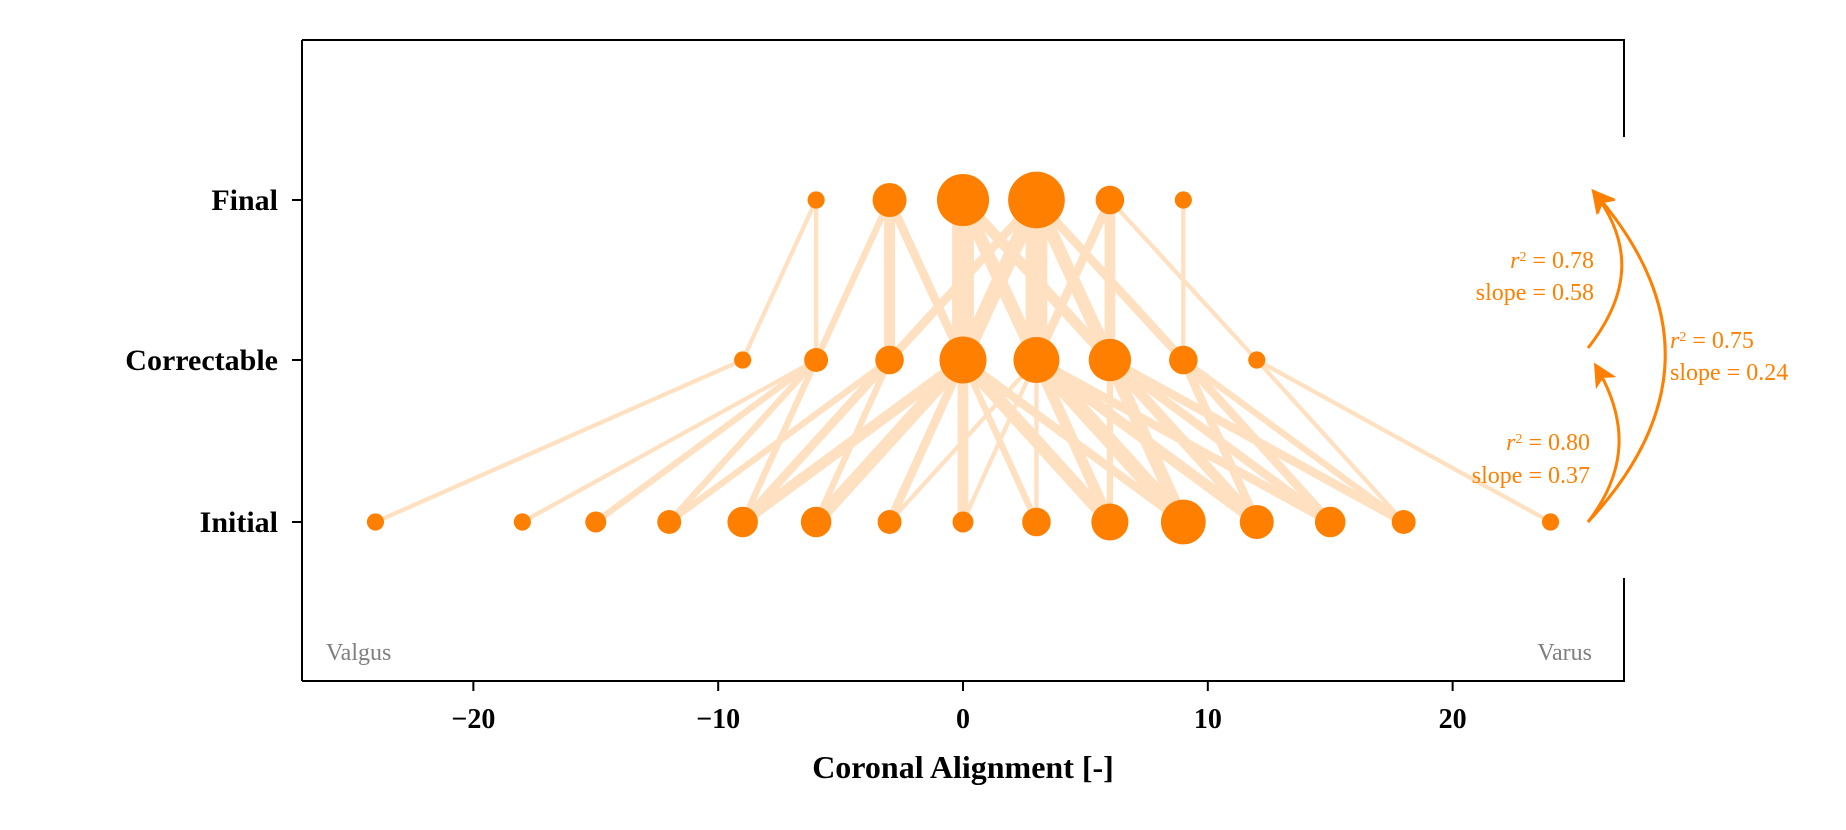 The image size is (1846, 830). What do you see at coordinates (1531, 459) in the screenshot?
I see `annotation-initial-correctable: r2 = 0.80 slope = 0.37` at bounding box center [1531, 459].